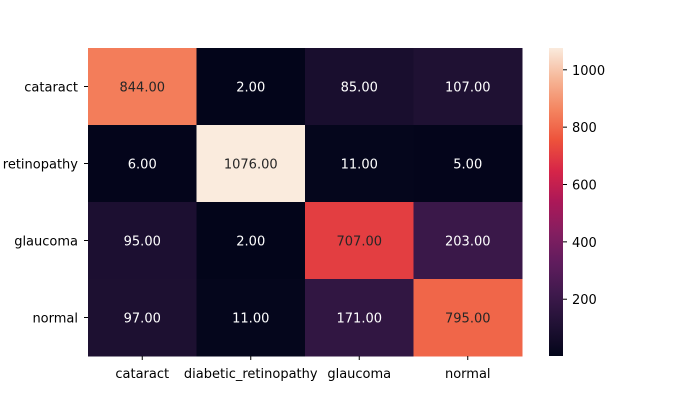  I want to click on cell-value-label: 707.00, so click(360, 242).